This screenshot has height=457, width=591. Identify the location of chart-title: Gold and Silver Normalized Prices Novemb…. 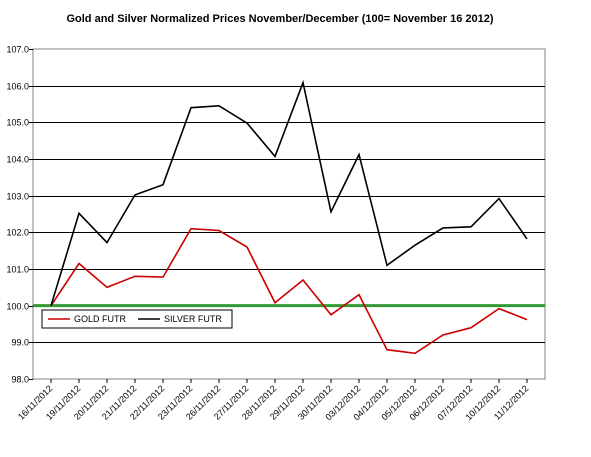
(279, 19).